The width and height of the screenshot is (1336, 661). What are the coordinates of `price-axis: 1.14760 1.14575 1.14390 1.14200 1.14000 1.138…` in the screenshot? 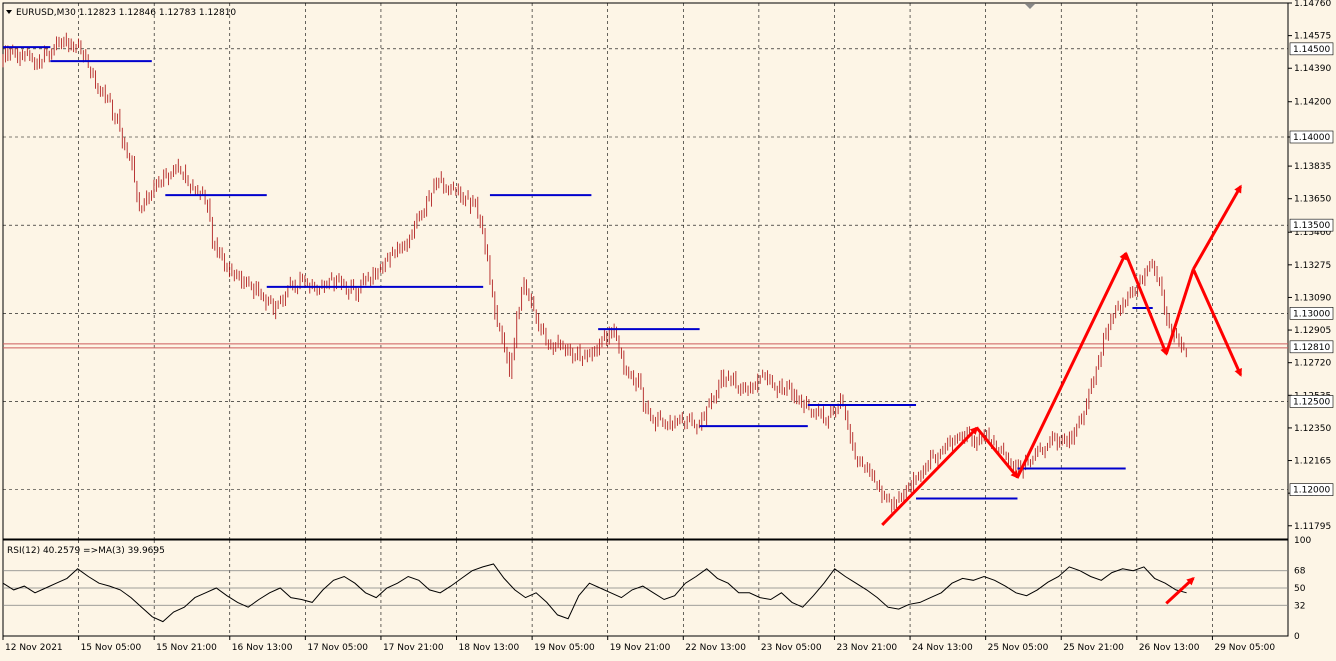 It's located at (1311, 321).